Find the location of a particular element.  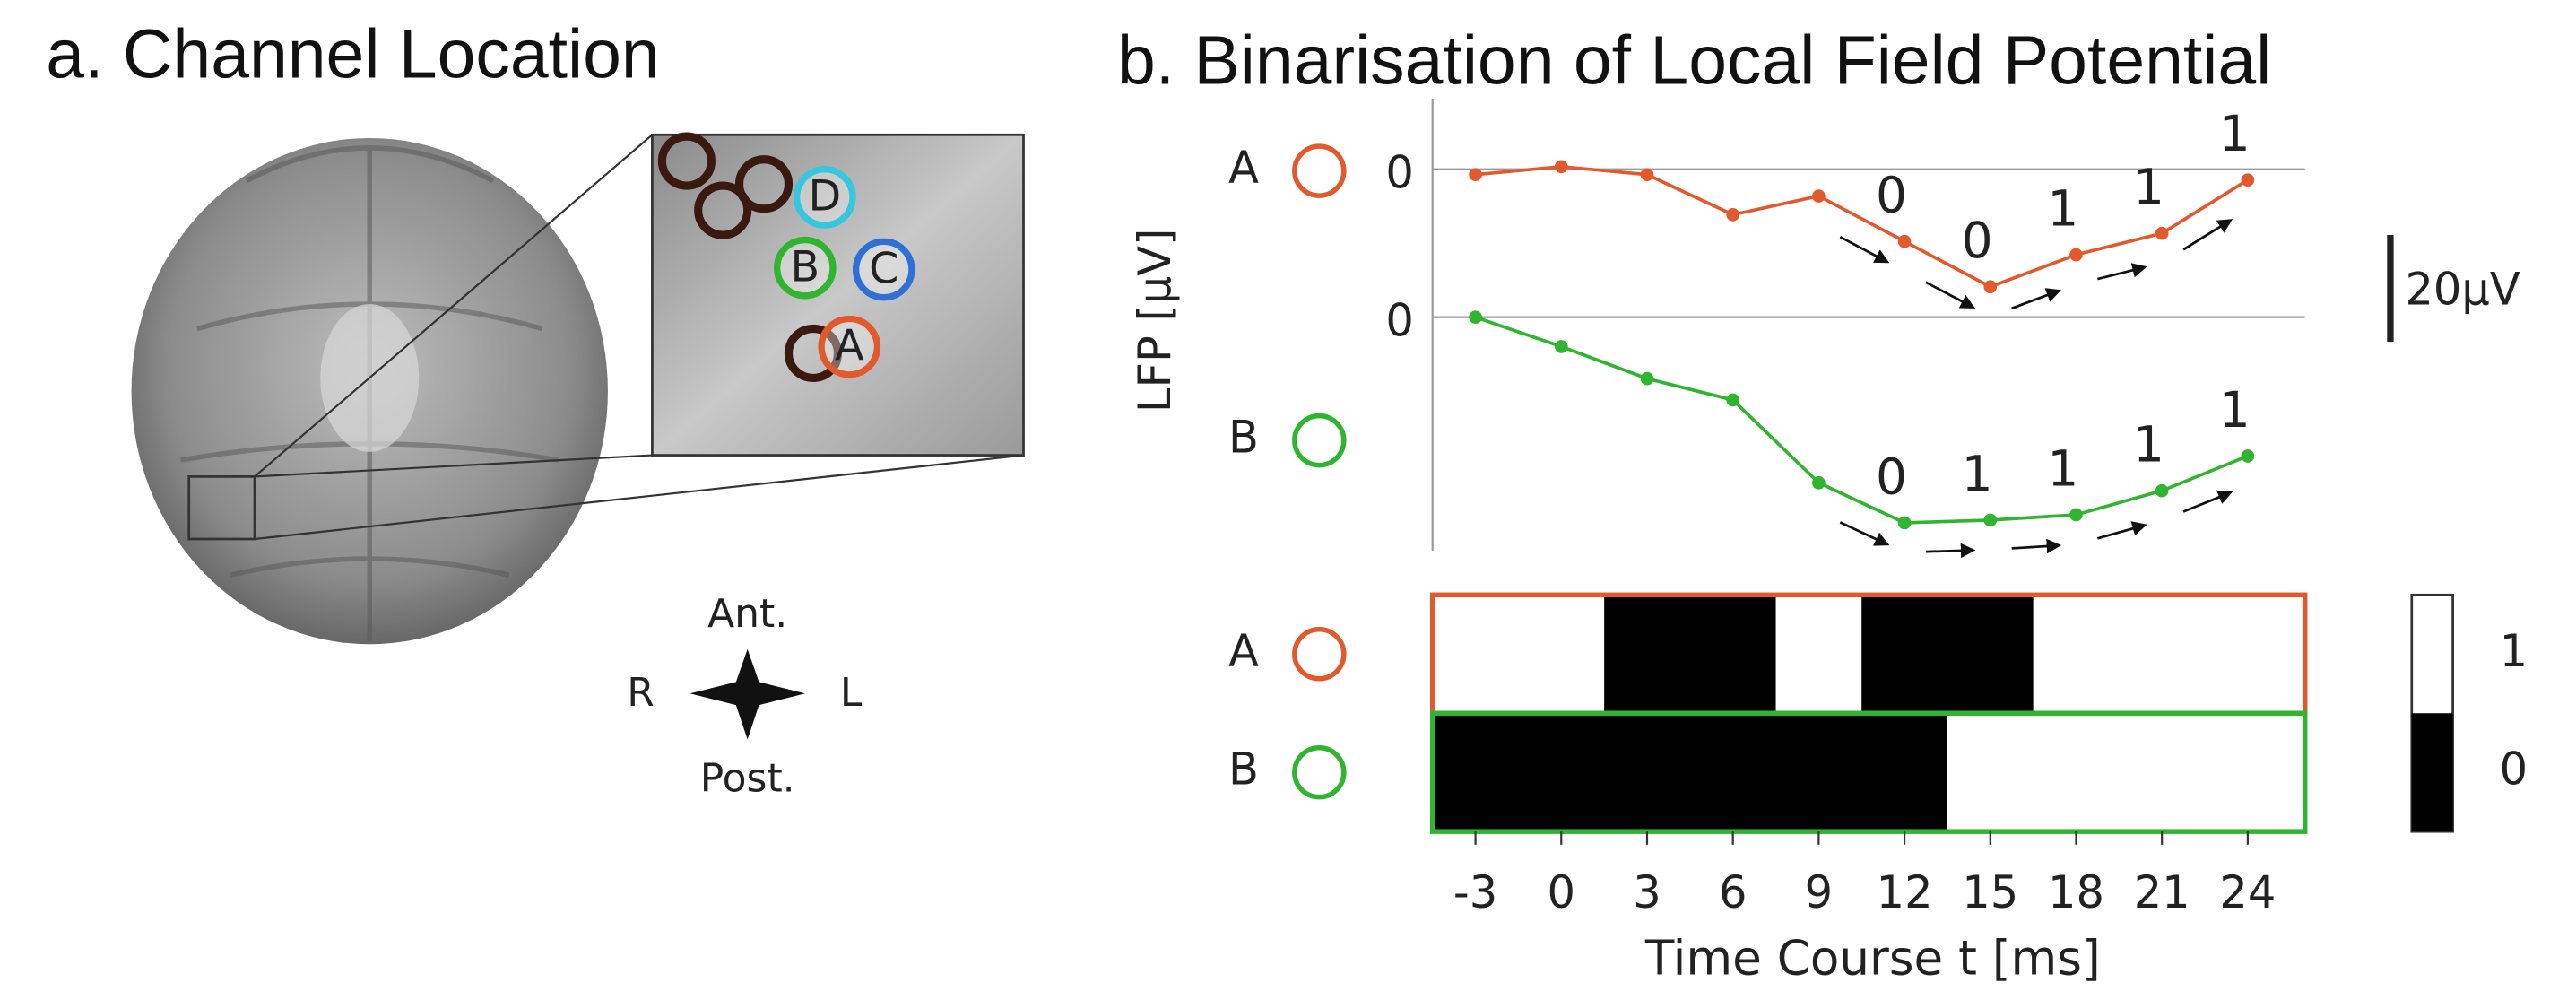

colorbar-segment is located at coordinates (2432, 772).